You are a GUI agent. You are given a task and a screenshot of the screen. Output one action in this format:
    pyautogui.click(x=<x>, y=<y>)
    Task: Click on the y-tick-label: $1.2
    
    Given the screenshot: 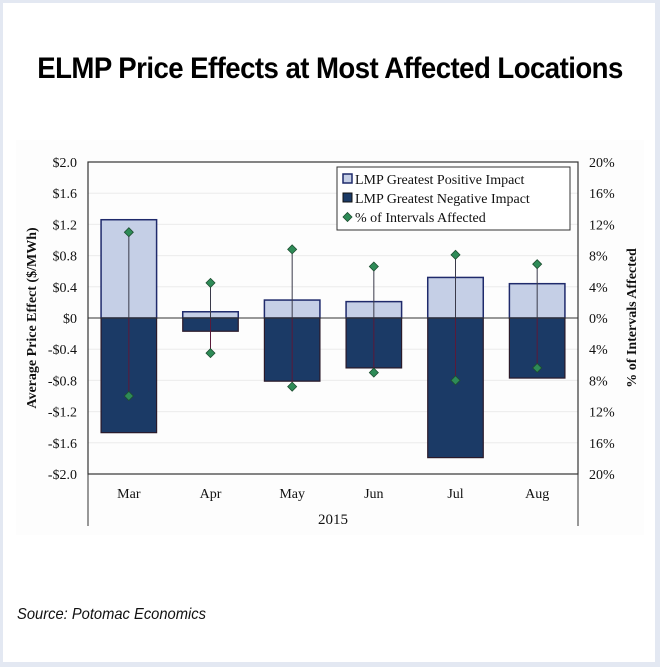 What is the action you would take?
    pyautogui.click(x=65, y=225)
    